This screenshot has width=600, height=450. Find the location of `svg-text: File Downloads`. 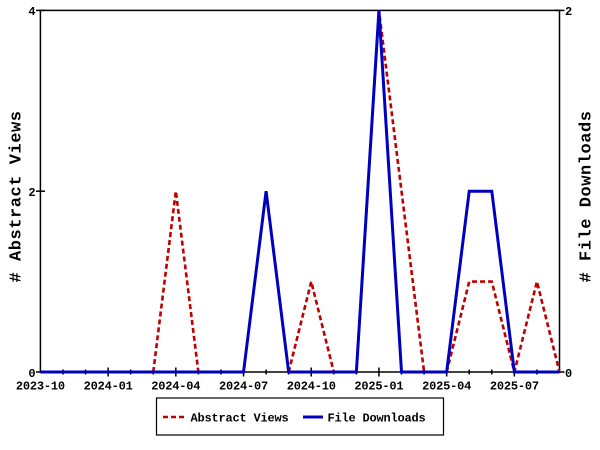

svg-text: File Downloads is located at coordinates (377, 419).